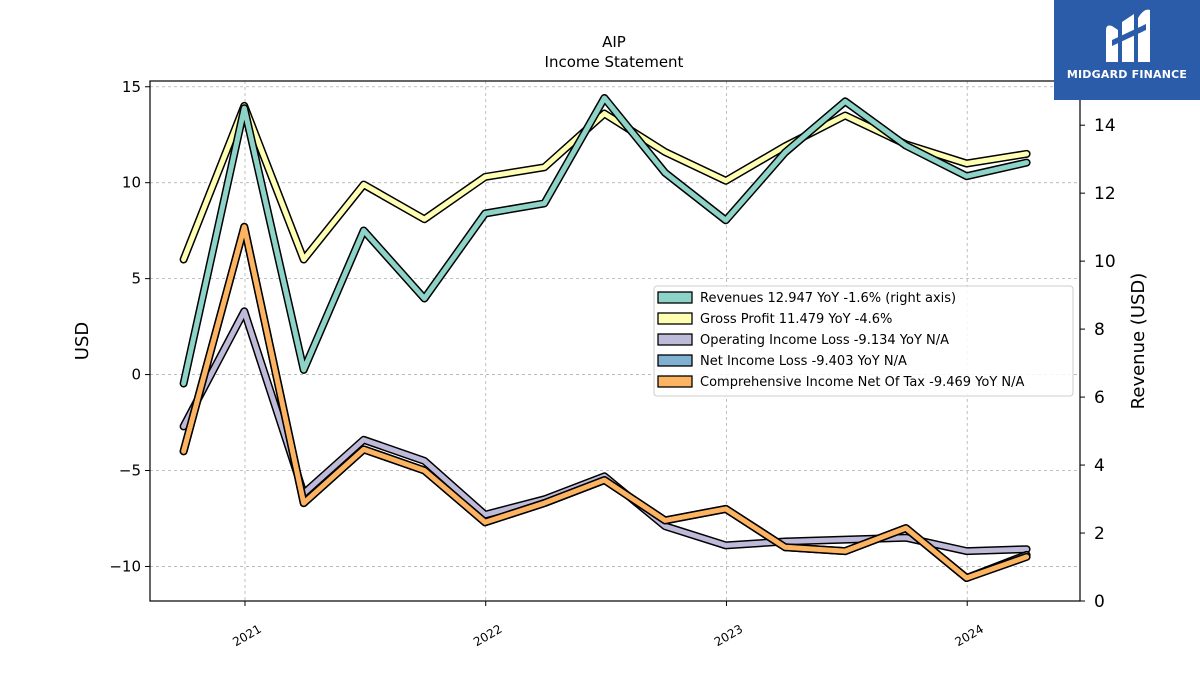 The height and width of the screenshot is (675, 1200). I want to click on chart-subtitle: Income Statement, so click(614, 62).